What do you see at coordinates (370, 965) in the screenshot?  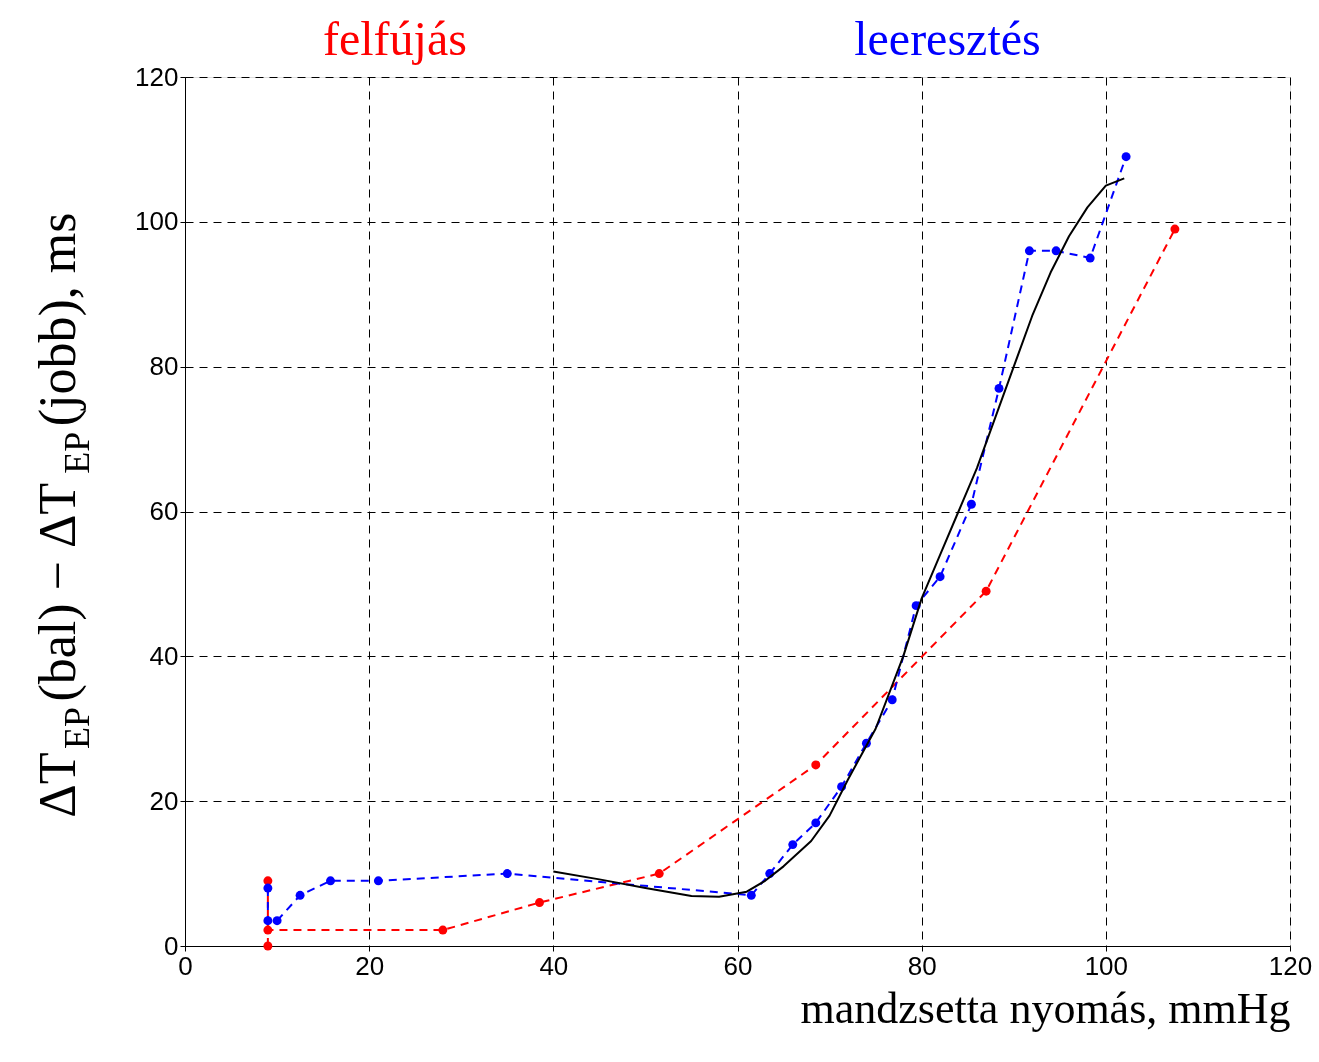 I see `x-tick-label: 20` at bounding box center [370, 965].